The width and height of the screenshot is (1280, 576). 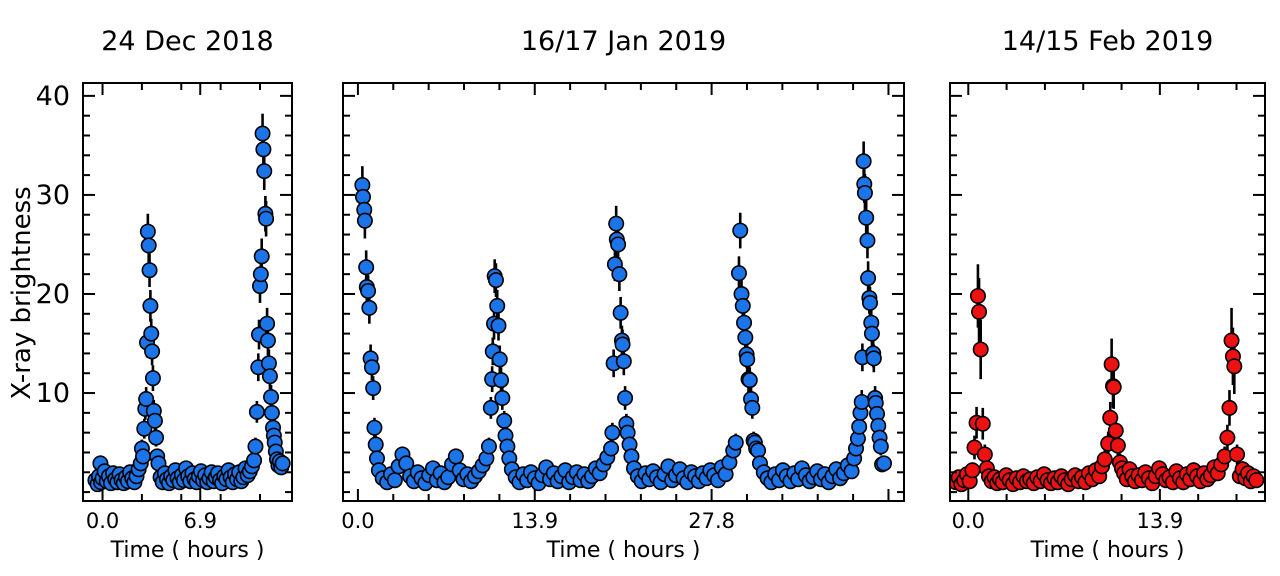 I want to click on svg-text: 27.8, so click(x=711, y=521).